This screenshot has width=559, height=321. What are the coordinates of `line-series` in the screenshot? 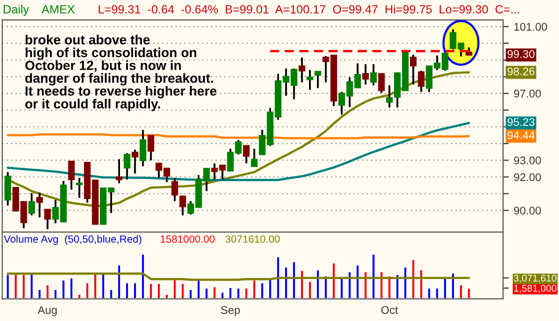 It's located at (238, 276).